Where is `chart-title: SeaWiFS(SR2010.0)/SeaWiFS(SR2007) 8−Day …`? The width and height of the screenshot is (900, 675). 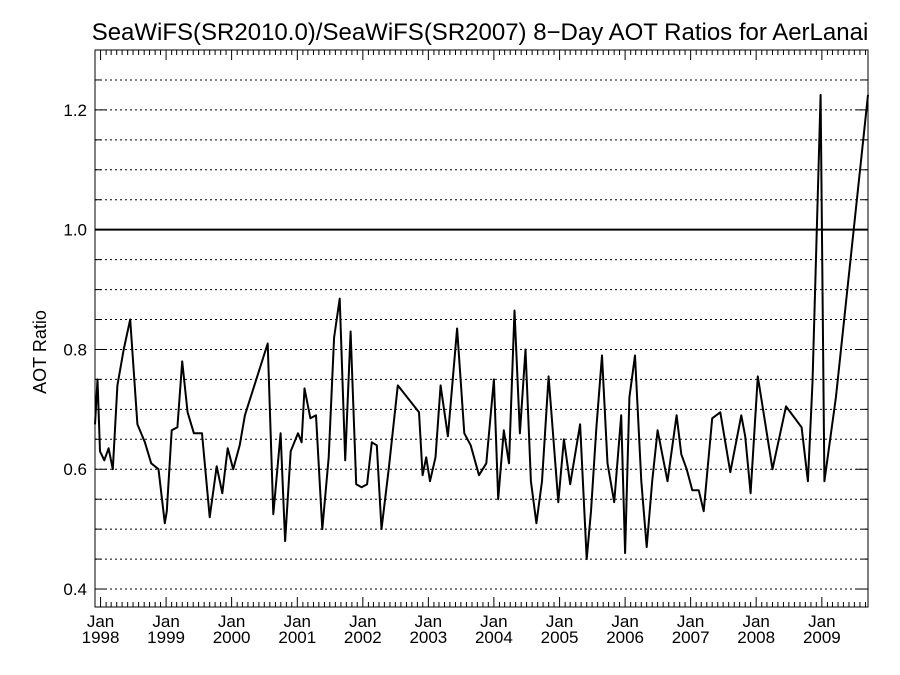 chart-title: SeaWiFS(SR2010.0)/SeaWiFS(SR2007) 8−Day … is located at coordinates (480, 32).